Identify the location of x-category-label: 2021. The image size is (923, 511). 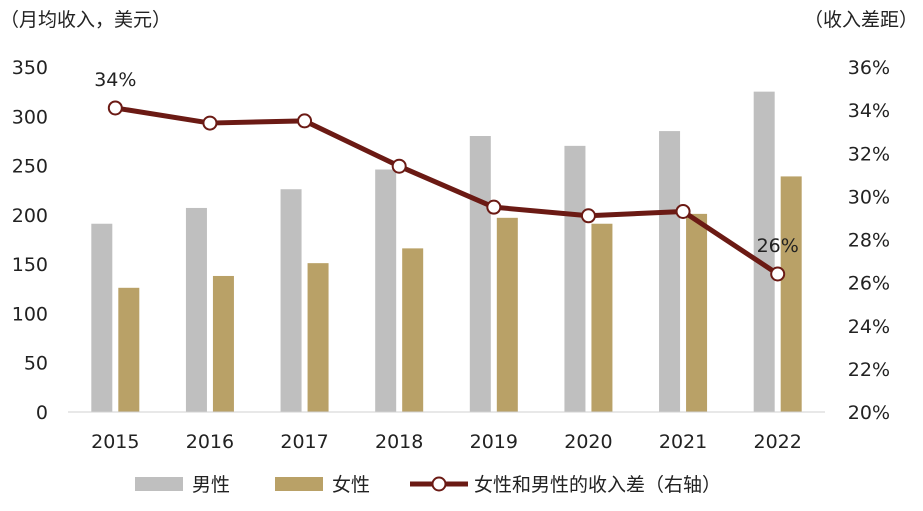
(683, 442).